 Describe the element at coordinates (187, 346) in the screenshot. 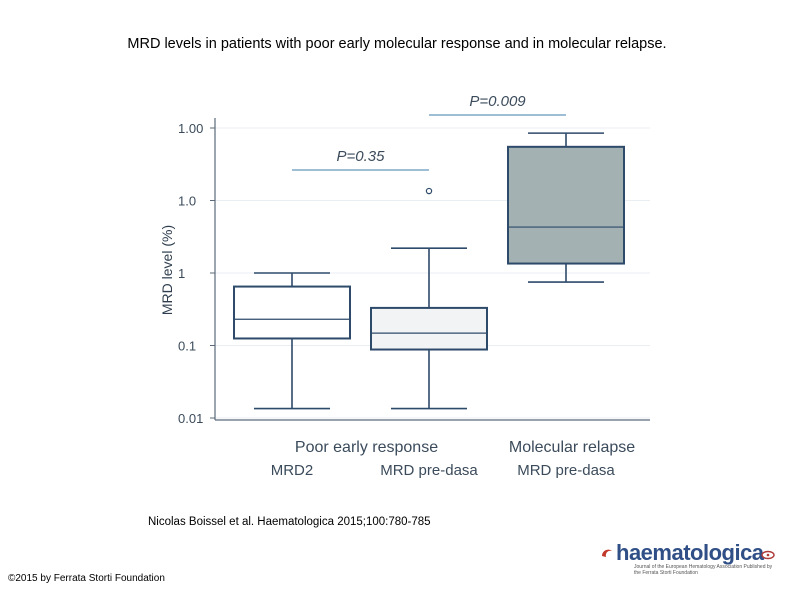

I see `y-tick-label: 0.1` at that location.